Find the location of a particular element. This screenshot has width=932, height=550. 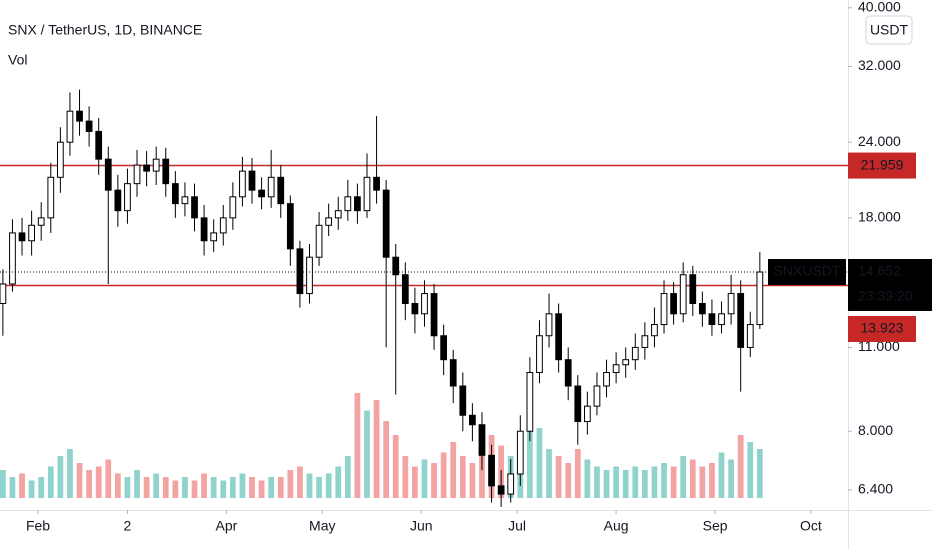

x-tick-label: Aug is located at coordinates (616, 526).